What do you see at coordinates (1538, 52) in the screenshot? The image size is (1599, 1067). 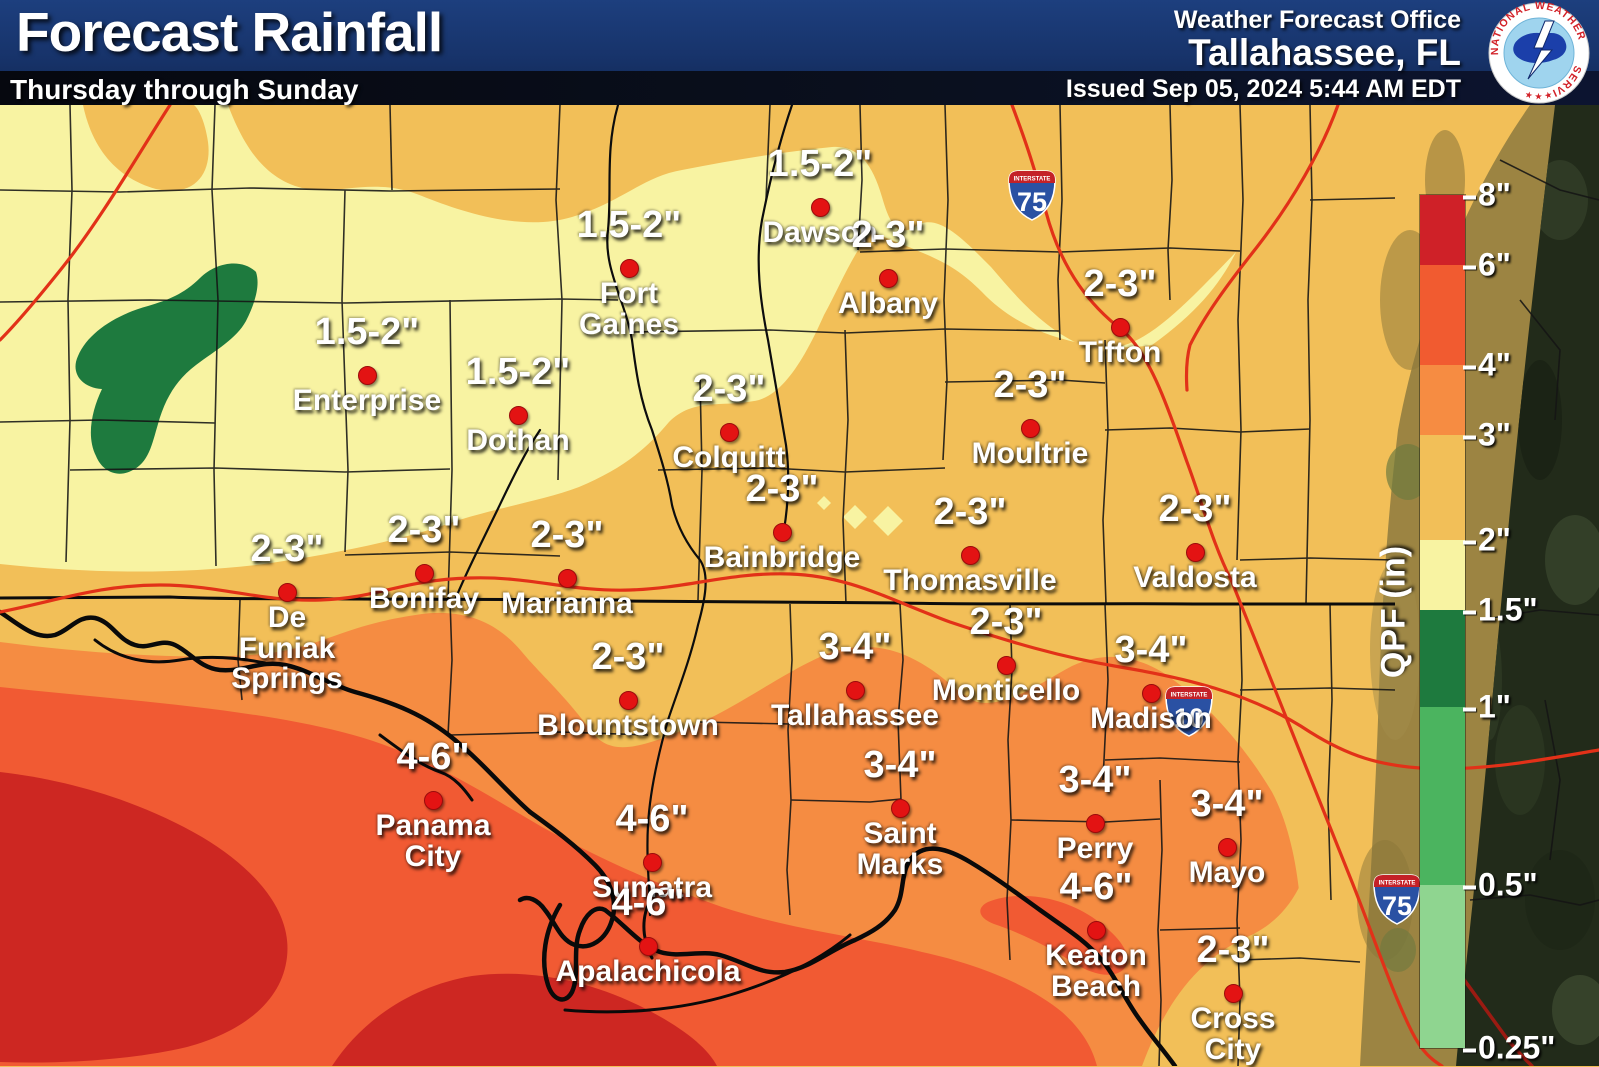 I see `nws-logo: NATIONAL WEATHER SERVICE ★ ★ ★` at bounding box center [1538, 52].